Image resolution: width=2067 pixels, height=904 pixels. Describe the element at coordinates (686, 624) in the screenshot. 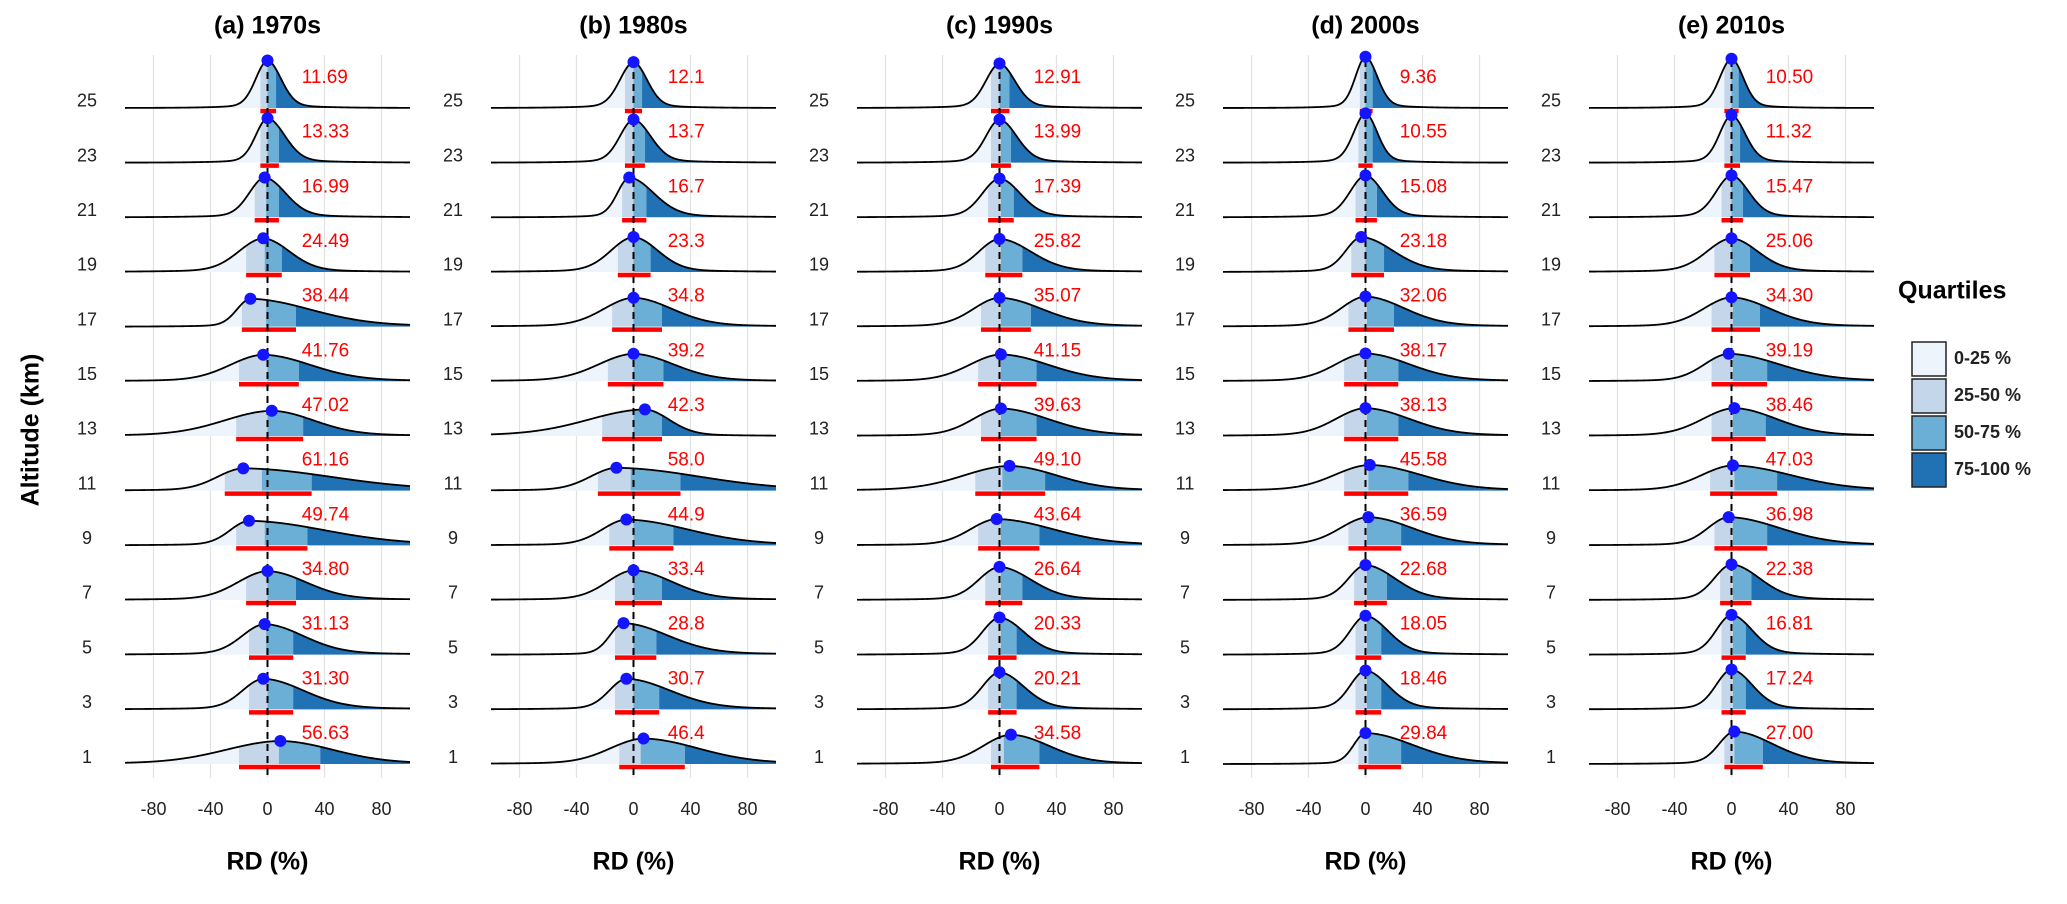

I see `value-label: 28.8` at that location.